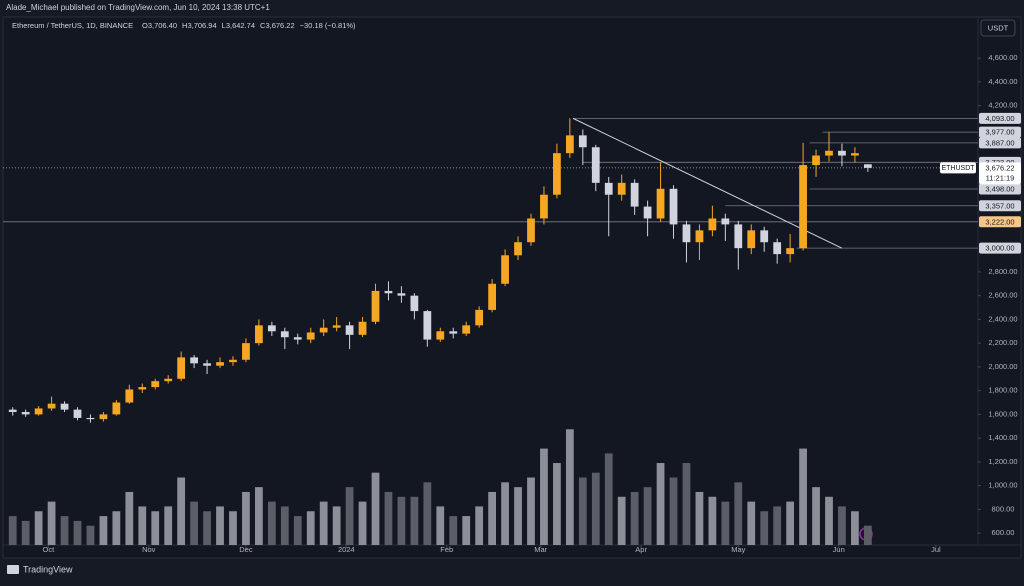 Image resolution: width=1024 pixels, height=586 pixels. I want to click on symbol-label: ETHUSDT, so click(958, 168).